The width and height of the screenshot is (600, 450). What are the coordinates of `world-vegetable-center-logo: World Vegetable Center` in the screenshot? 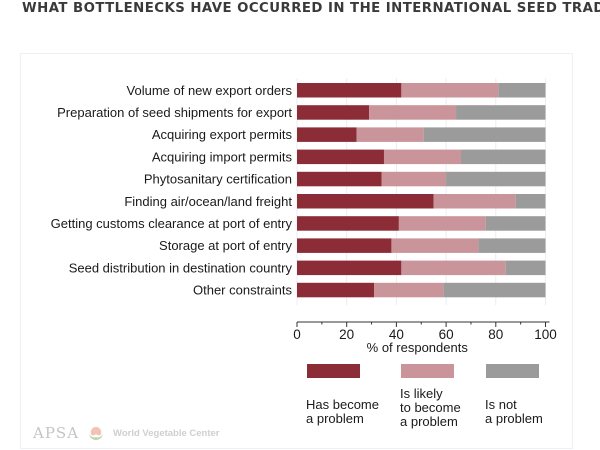 It's located at (166, 433).